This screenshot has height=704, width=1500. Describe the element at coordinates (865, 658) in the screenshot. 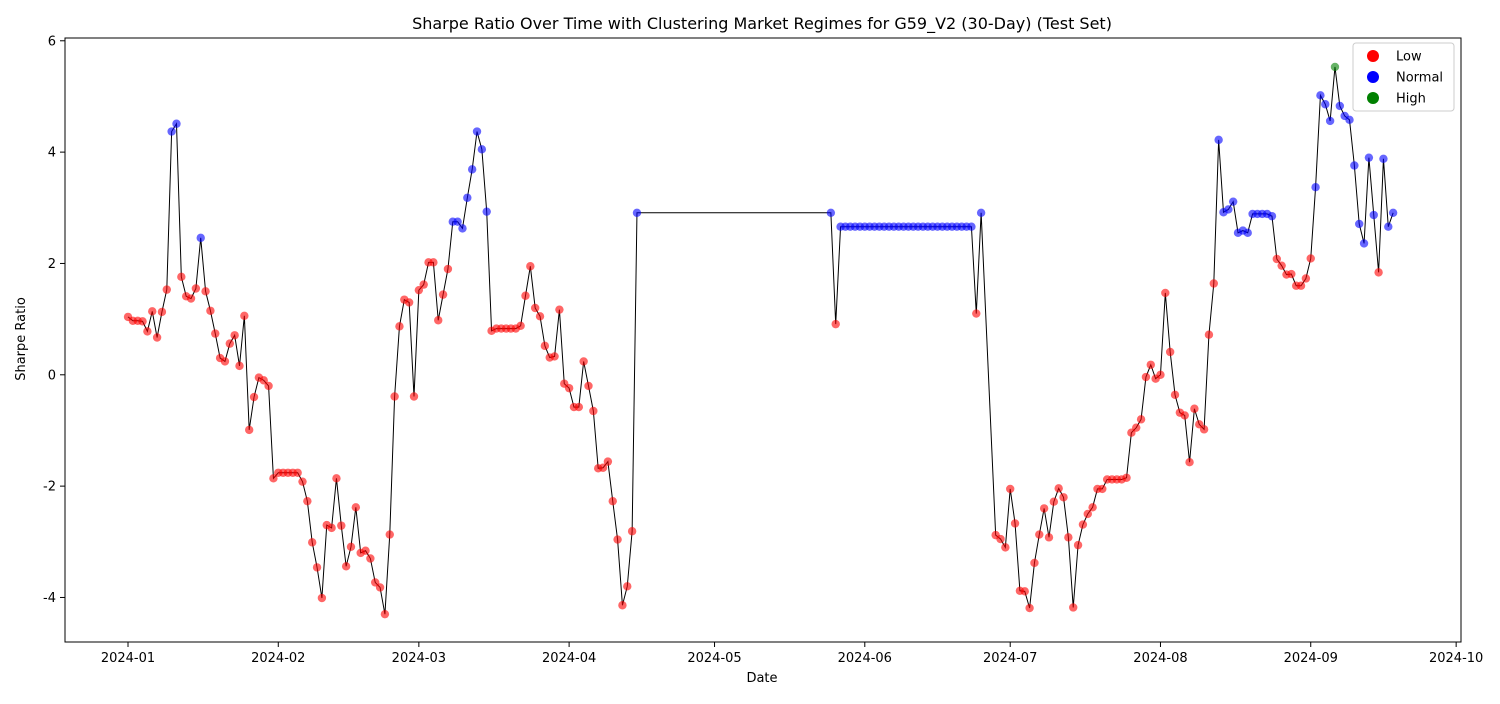

I see `x-tick-label: 2024-06` at that location.